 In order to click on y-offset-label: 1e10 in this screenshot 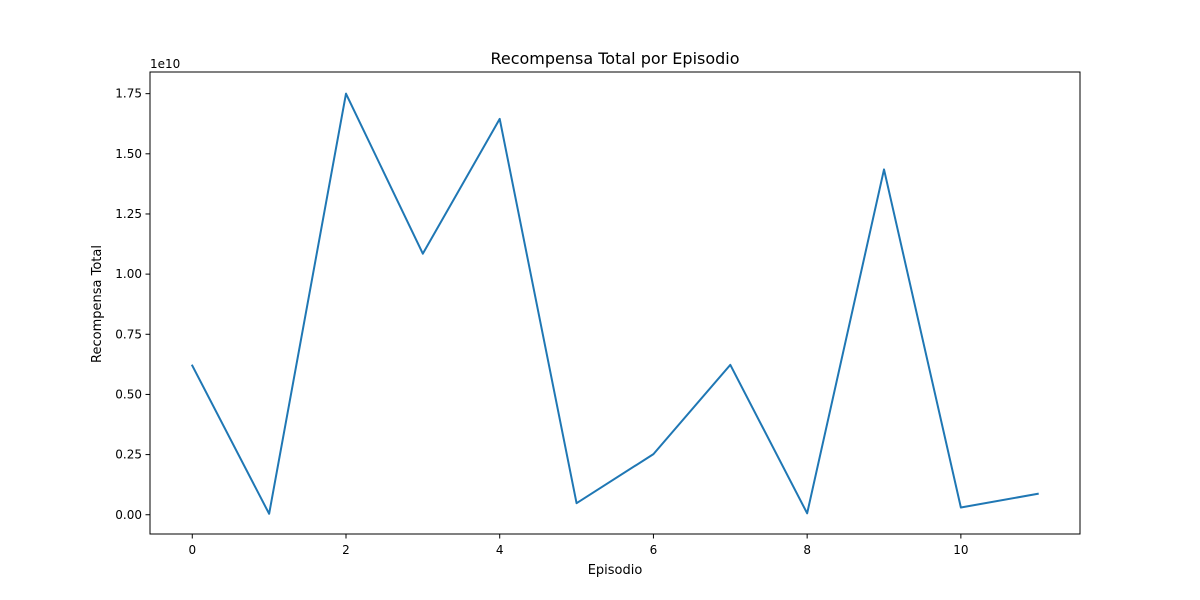, I will do `click(165, 64)`.